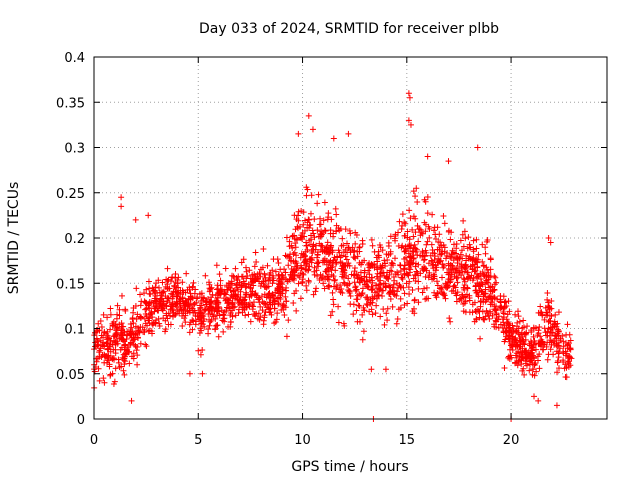 The width and height of the screenshot is (640, 480). Describe the element at coordinates (304, 440) in the screenshot. I see `x-tick-labels: 0 5 10 15 20` at that location.